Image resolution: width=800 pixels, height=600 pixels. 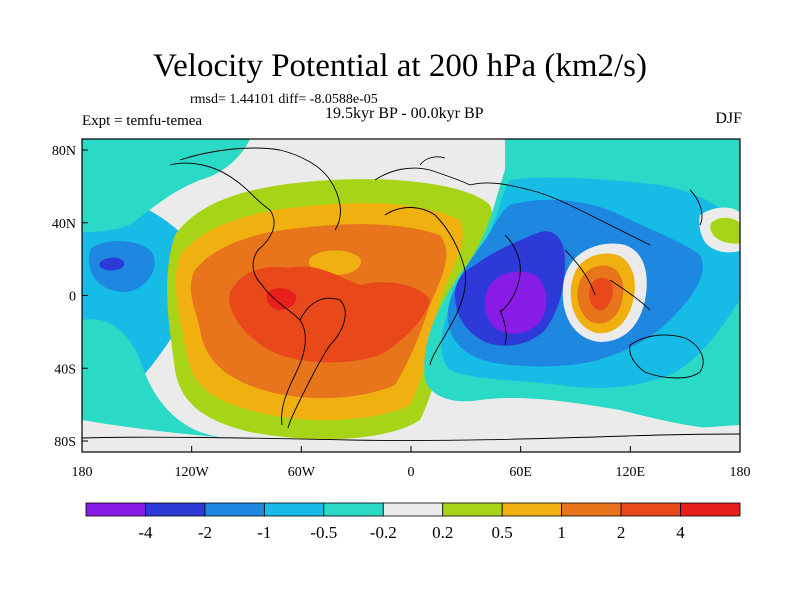 What do you see at coordinates (302, 472) in the screenshot?
I see `lon-tick-label: 60W` at bounding box center [302, 472].